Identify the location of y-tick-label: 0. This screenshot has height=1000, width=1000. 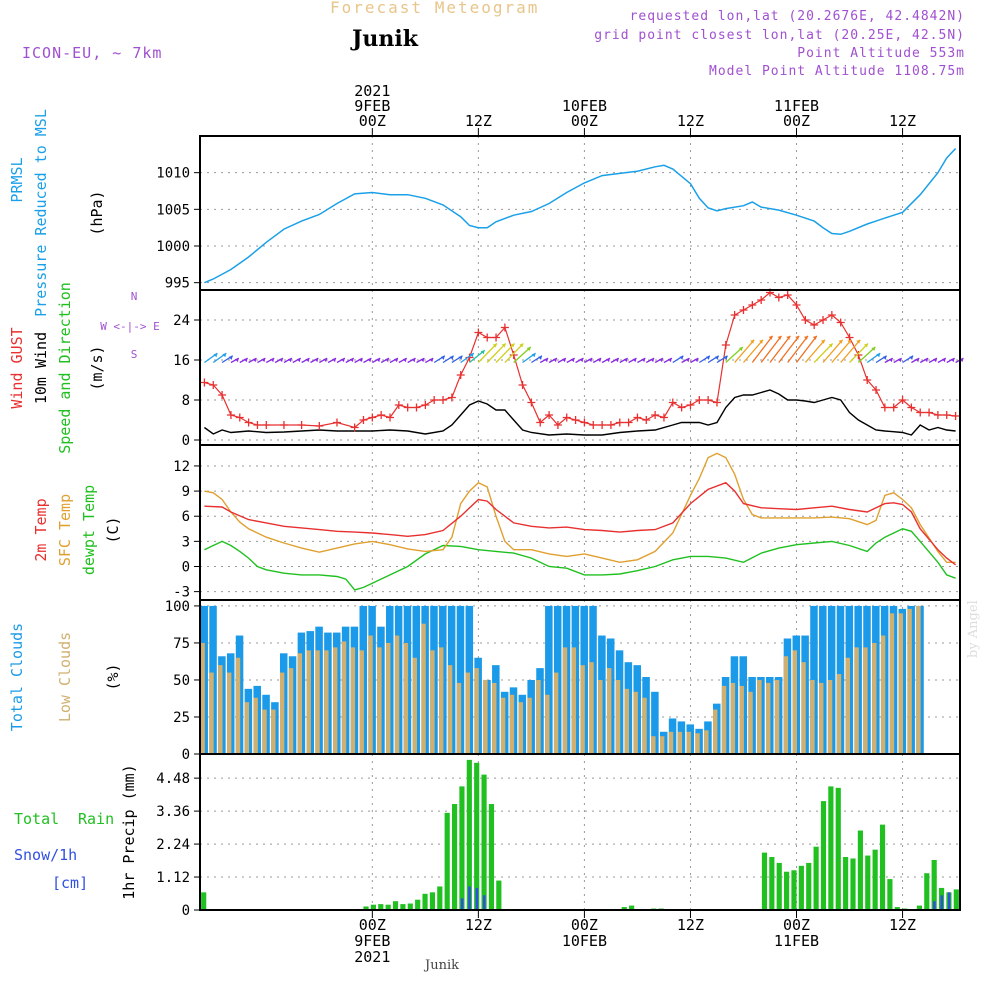
(186, 911).